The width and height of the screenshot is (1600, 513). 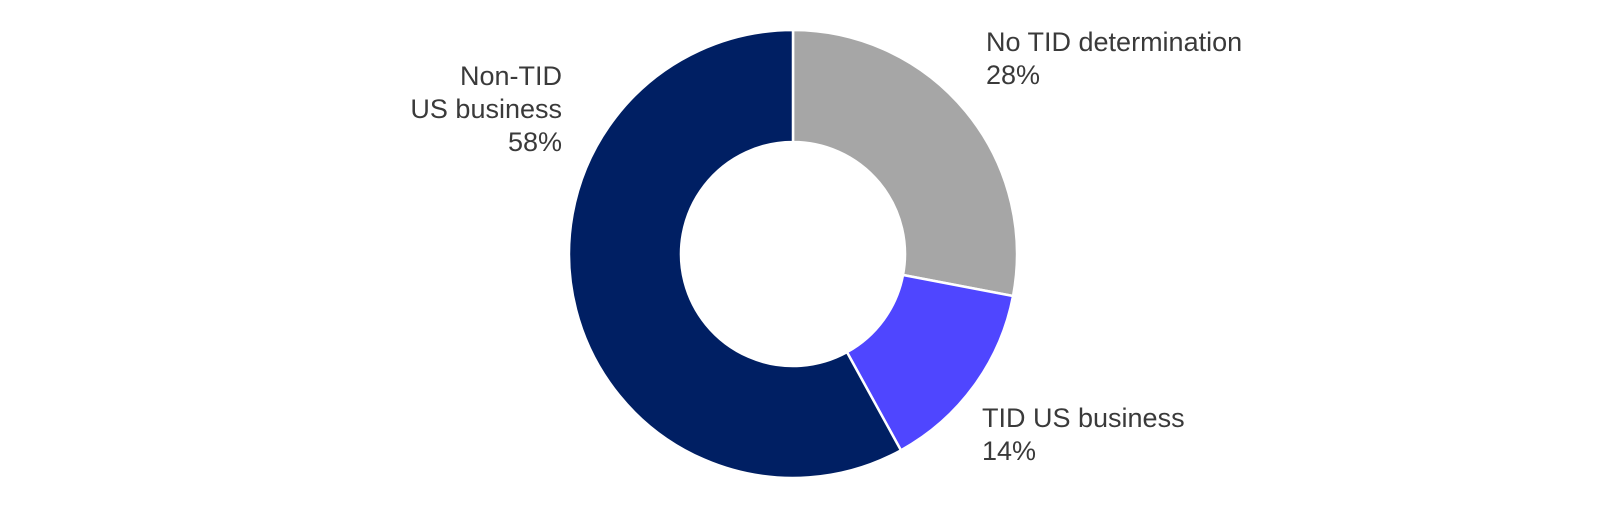 I want to click on slice-label-non-tid-us-business: Non-TID US business 58%, so click(x=486, y=109).